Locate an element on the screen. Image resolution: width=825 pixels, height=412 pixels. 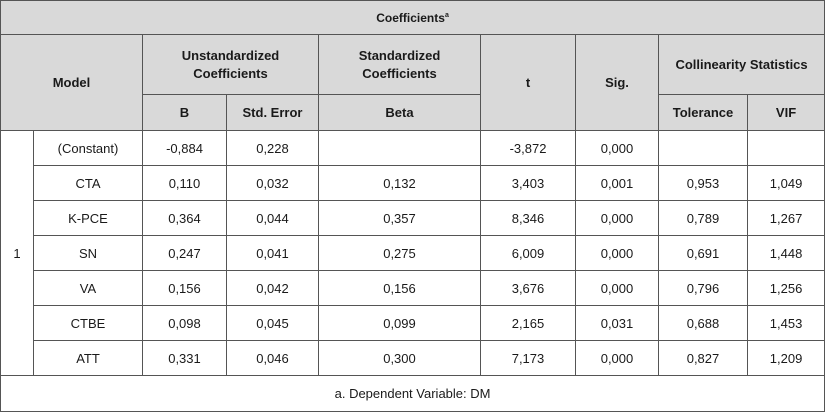
predictor-name: CTBE is located at coordinates (88, 323).